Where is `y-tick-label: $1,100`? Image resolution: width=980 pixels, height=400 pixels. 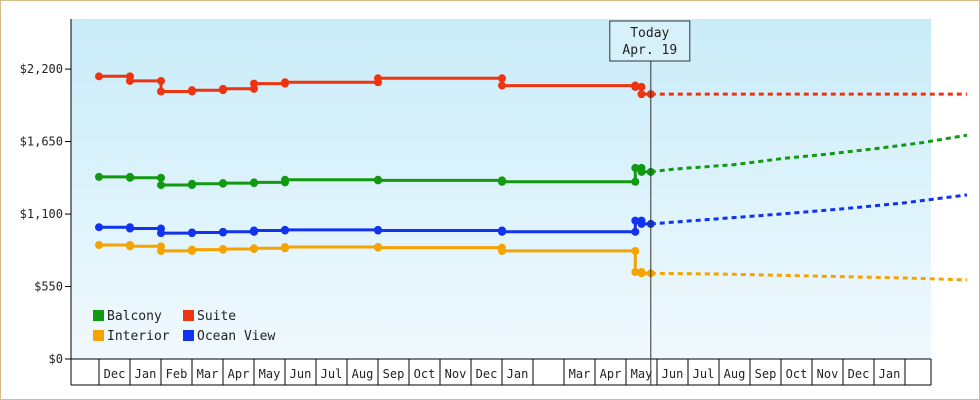 y-tick-label: $1,100 is located at coordinates (41, 214).